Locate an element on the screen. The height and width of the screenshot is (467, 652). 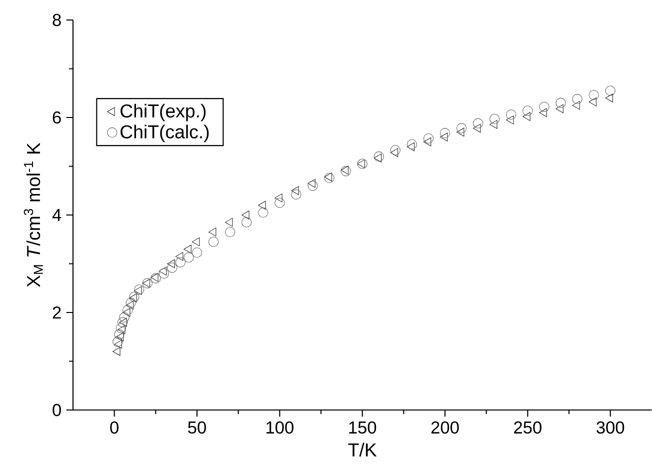
y-tick-label: 0 is located at coordinates (56, 410).